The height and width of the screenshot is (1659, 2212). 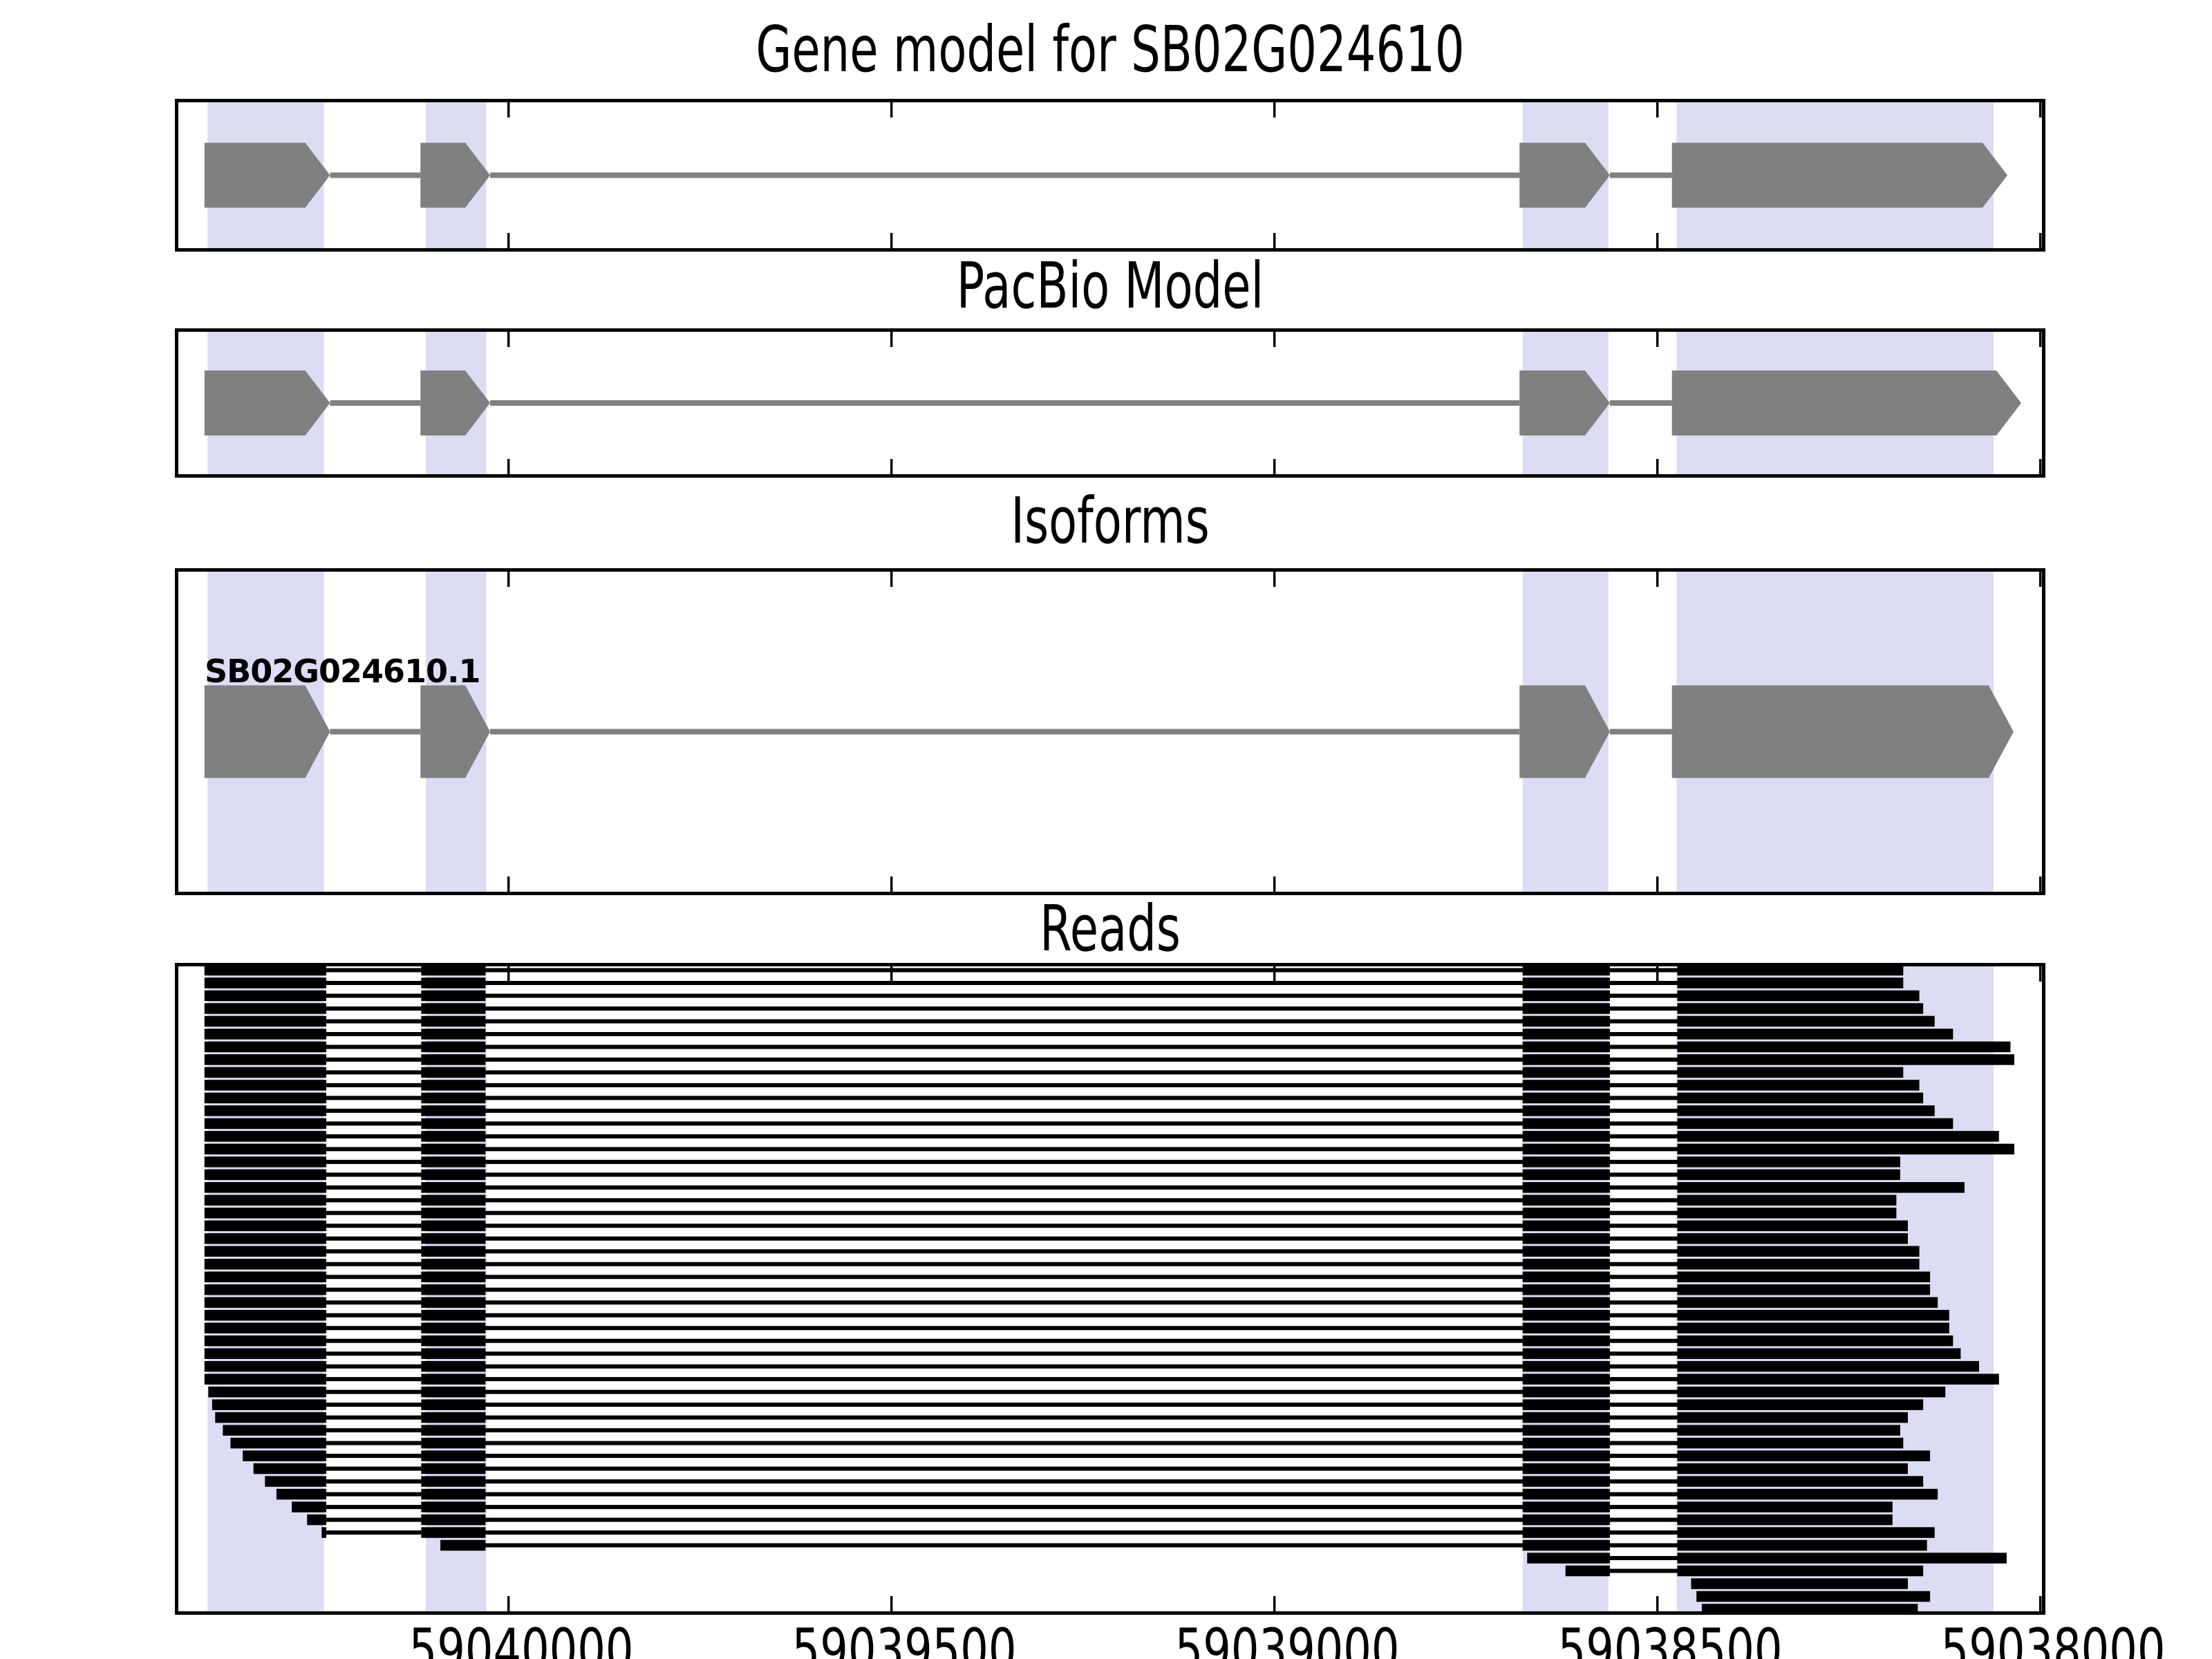 What do you see at coordinates (521, 1638) in the screenshot?
I see `x-tick-label: 59040000` at bounding box center [521, 1638].